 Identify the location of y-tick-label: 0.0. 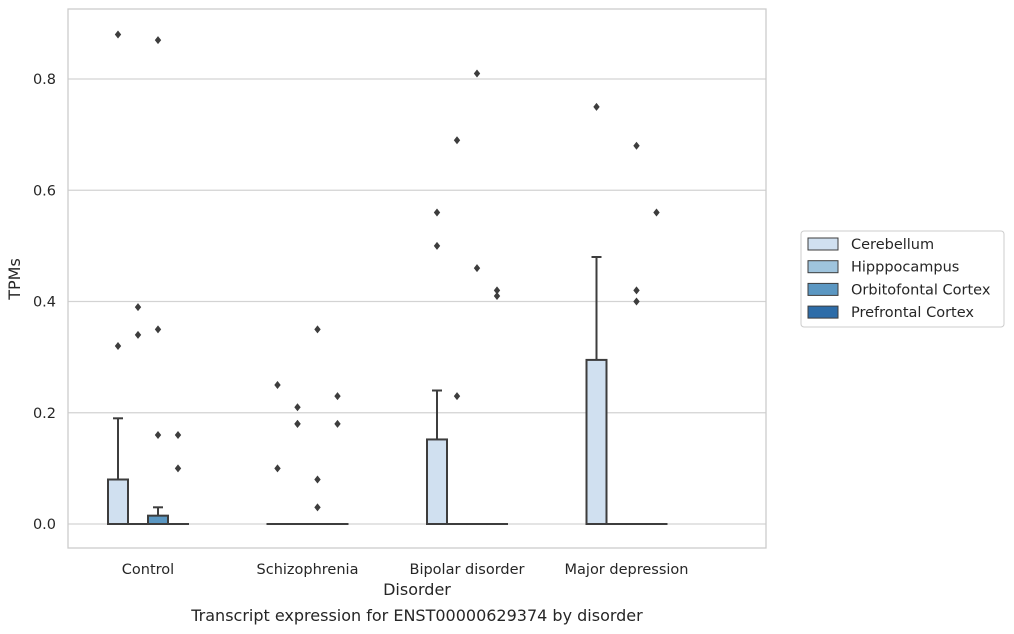
(44, 525).